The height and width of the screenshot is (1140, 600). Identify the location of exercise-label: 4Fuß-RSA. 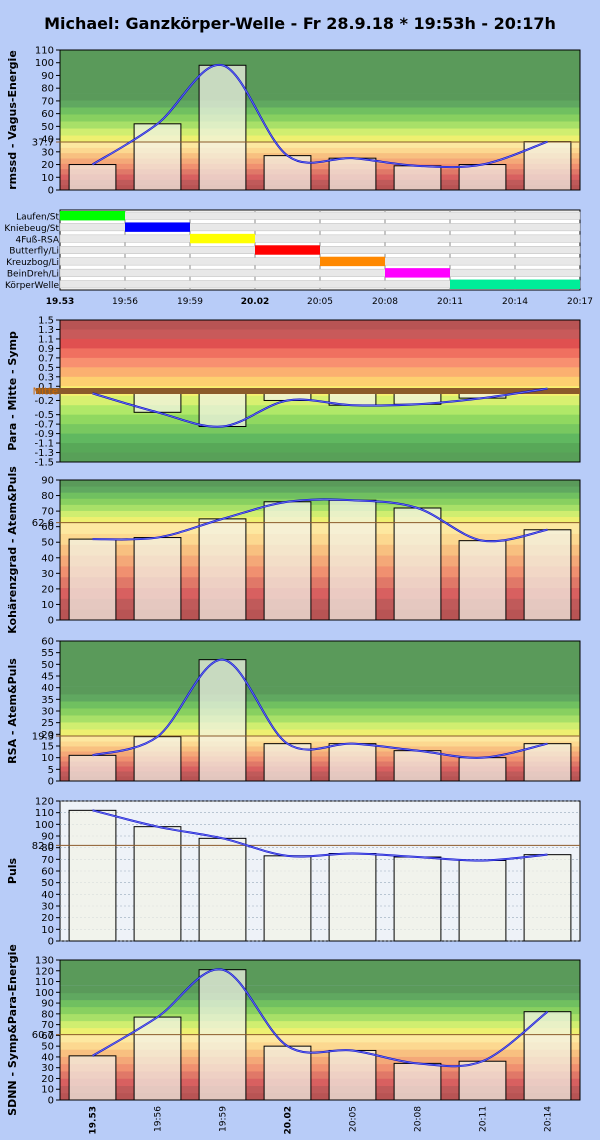
(38, 240).